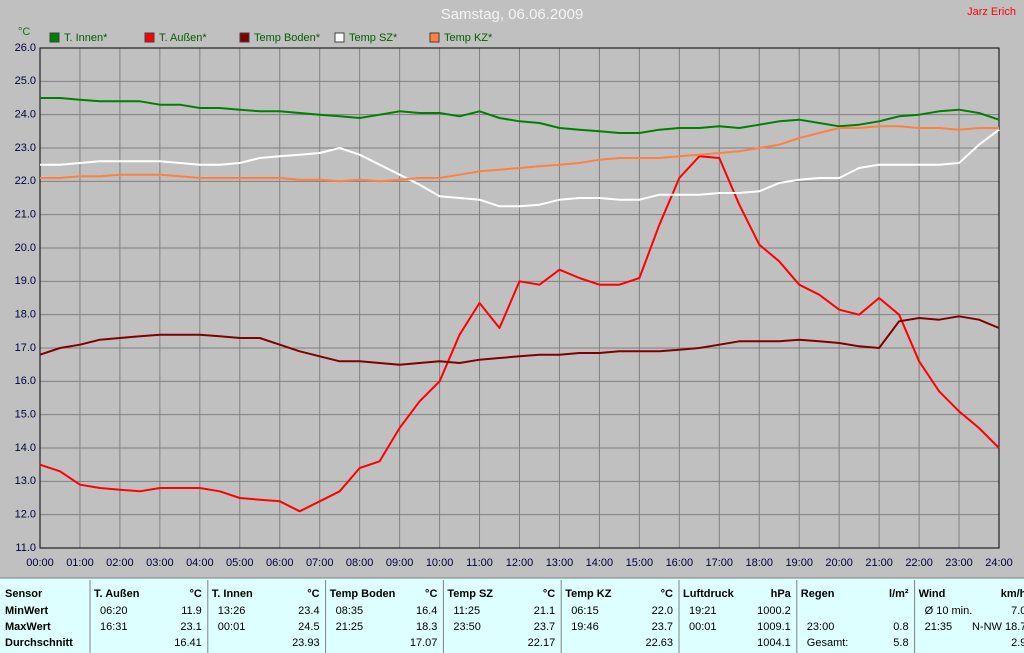 The height and width of the screenshot is (653, 1024). What do you see at coordinates (426, 627) in the screenshot?
I see `table-cell: 18.3` at bounding box center [426, 627].